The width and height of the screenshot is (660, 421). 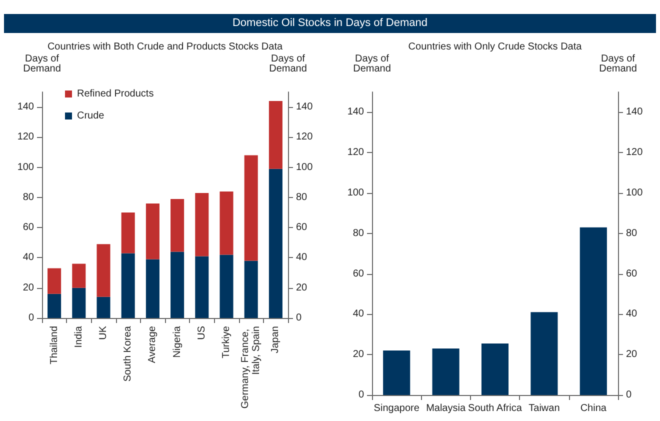 What do you see at coordinates (115, 94) in the screenshot?
I see `legend-label: Refined Products` at bounding box center [115, 94].